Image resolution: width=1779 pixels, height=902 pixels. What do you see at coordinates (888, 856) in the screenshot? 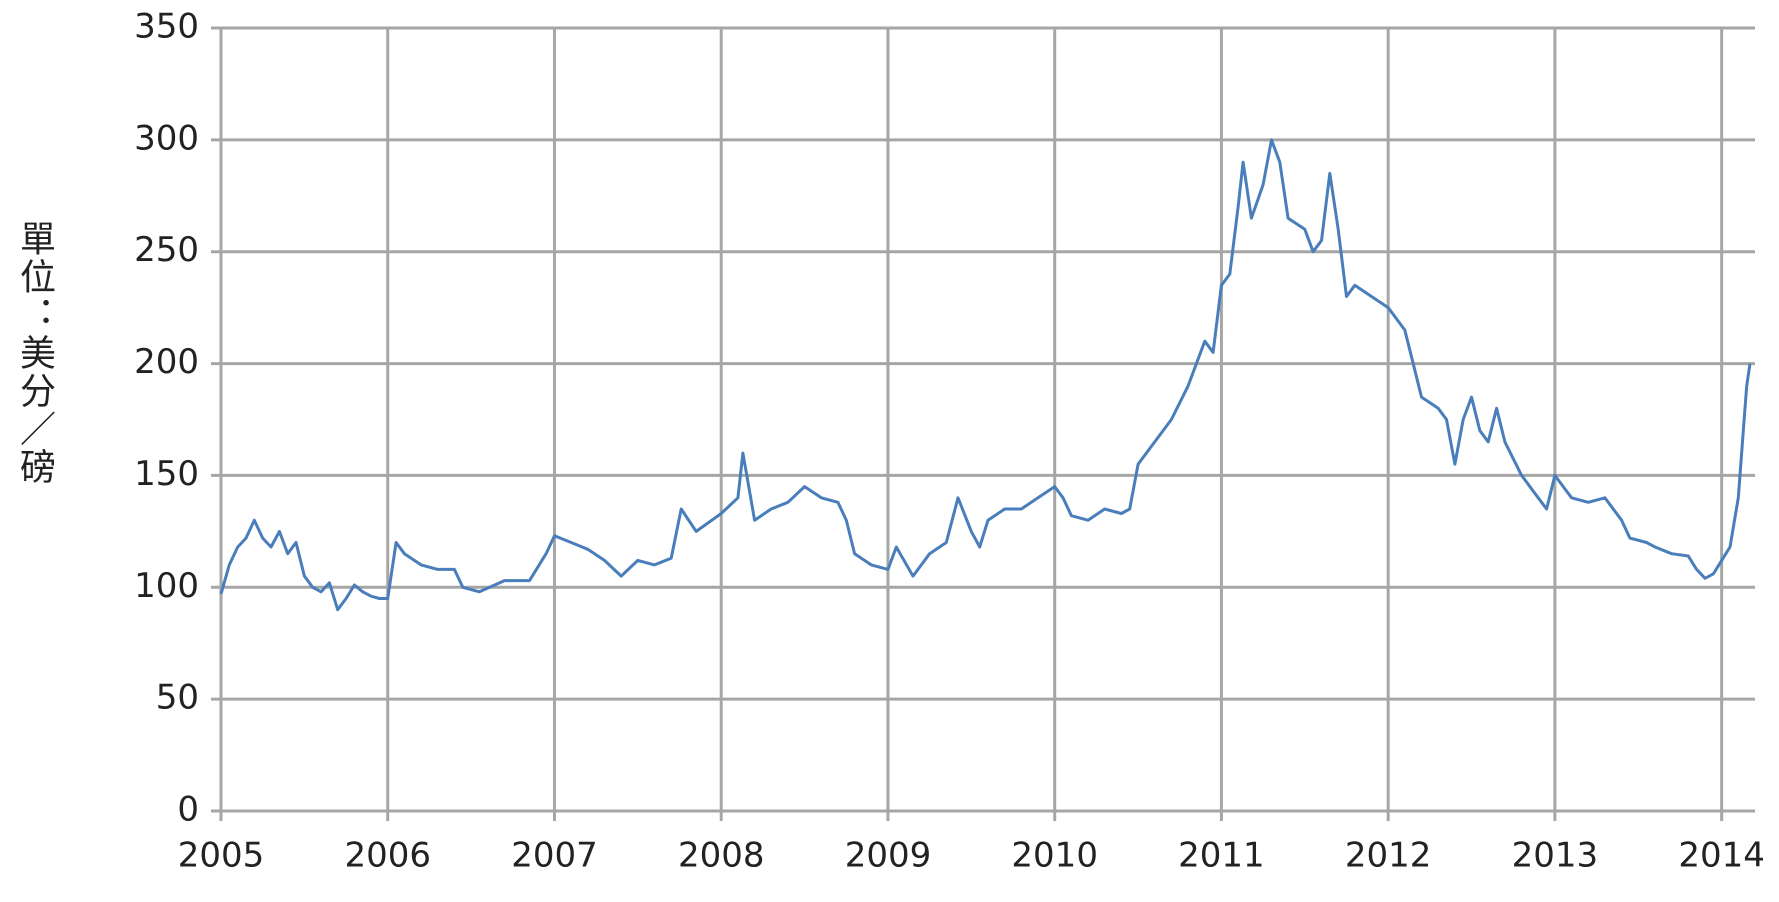
I see `x-tick-label: 2009` at bounding box center [888, 856].